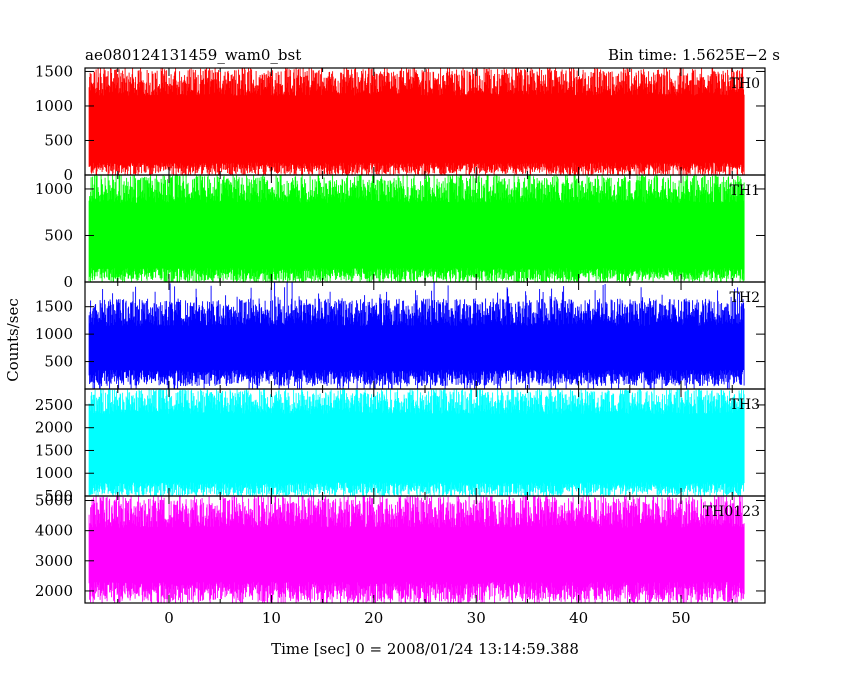 The height and width of the screenshot is (680, 850). What do you see at coordinates (54, 405) in the screenshot?
I see `y-tick-label: 2500` at bounding box center [54, 405].